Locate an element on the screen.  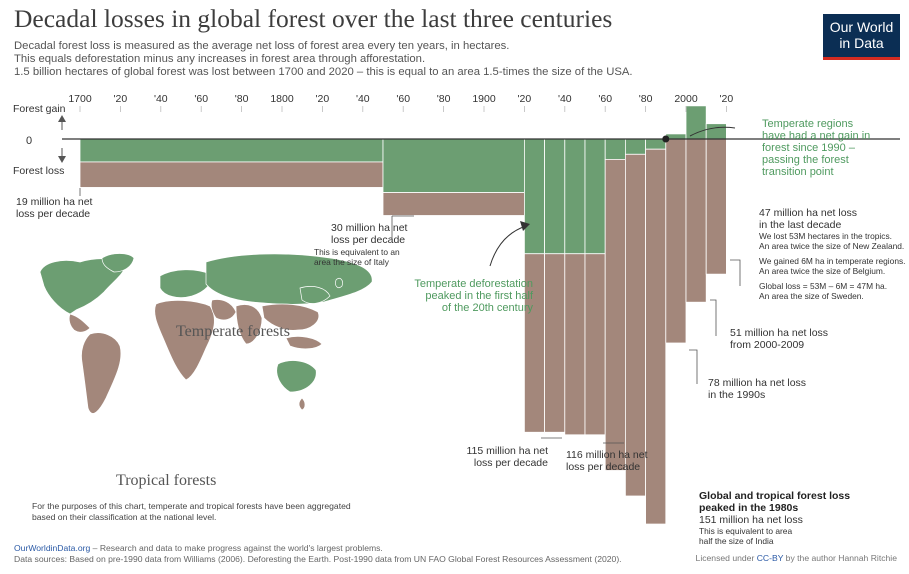
logo-line: Our World is located at coordinates (861, 27).